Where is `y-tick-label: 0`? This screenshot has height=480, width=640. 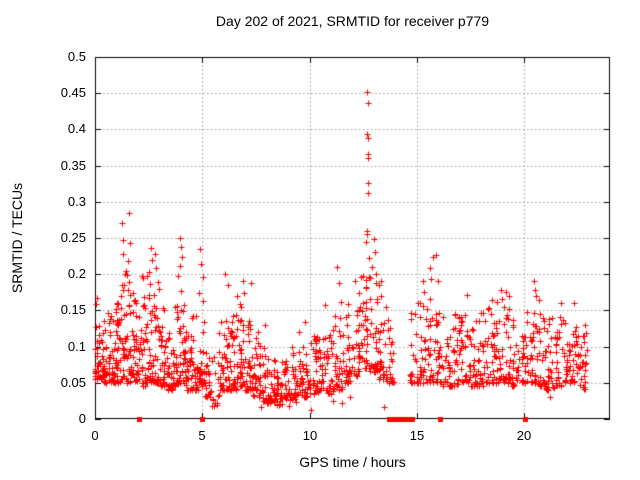
y-tick-label: 0 is located at coordinates (82, 418).